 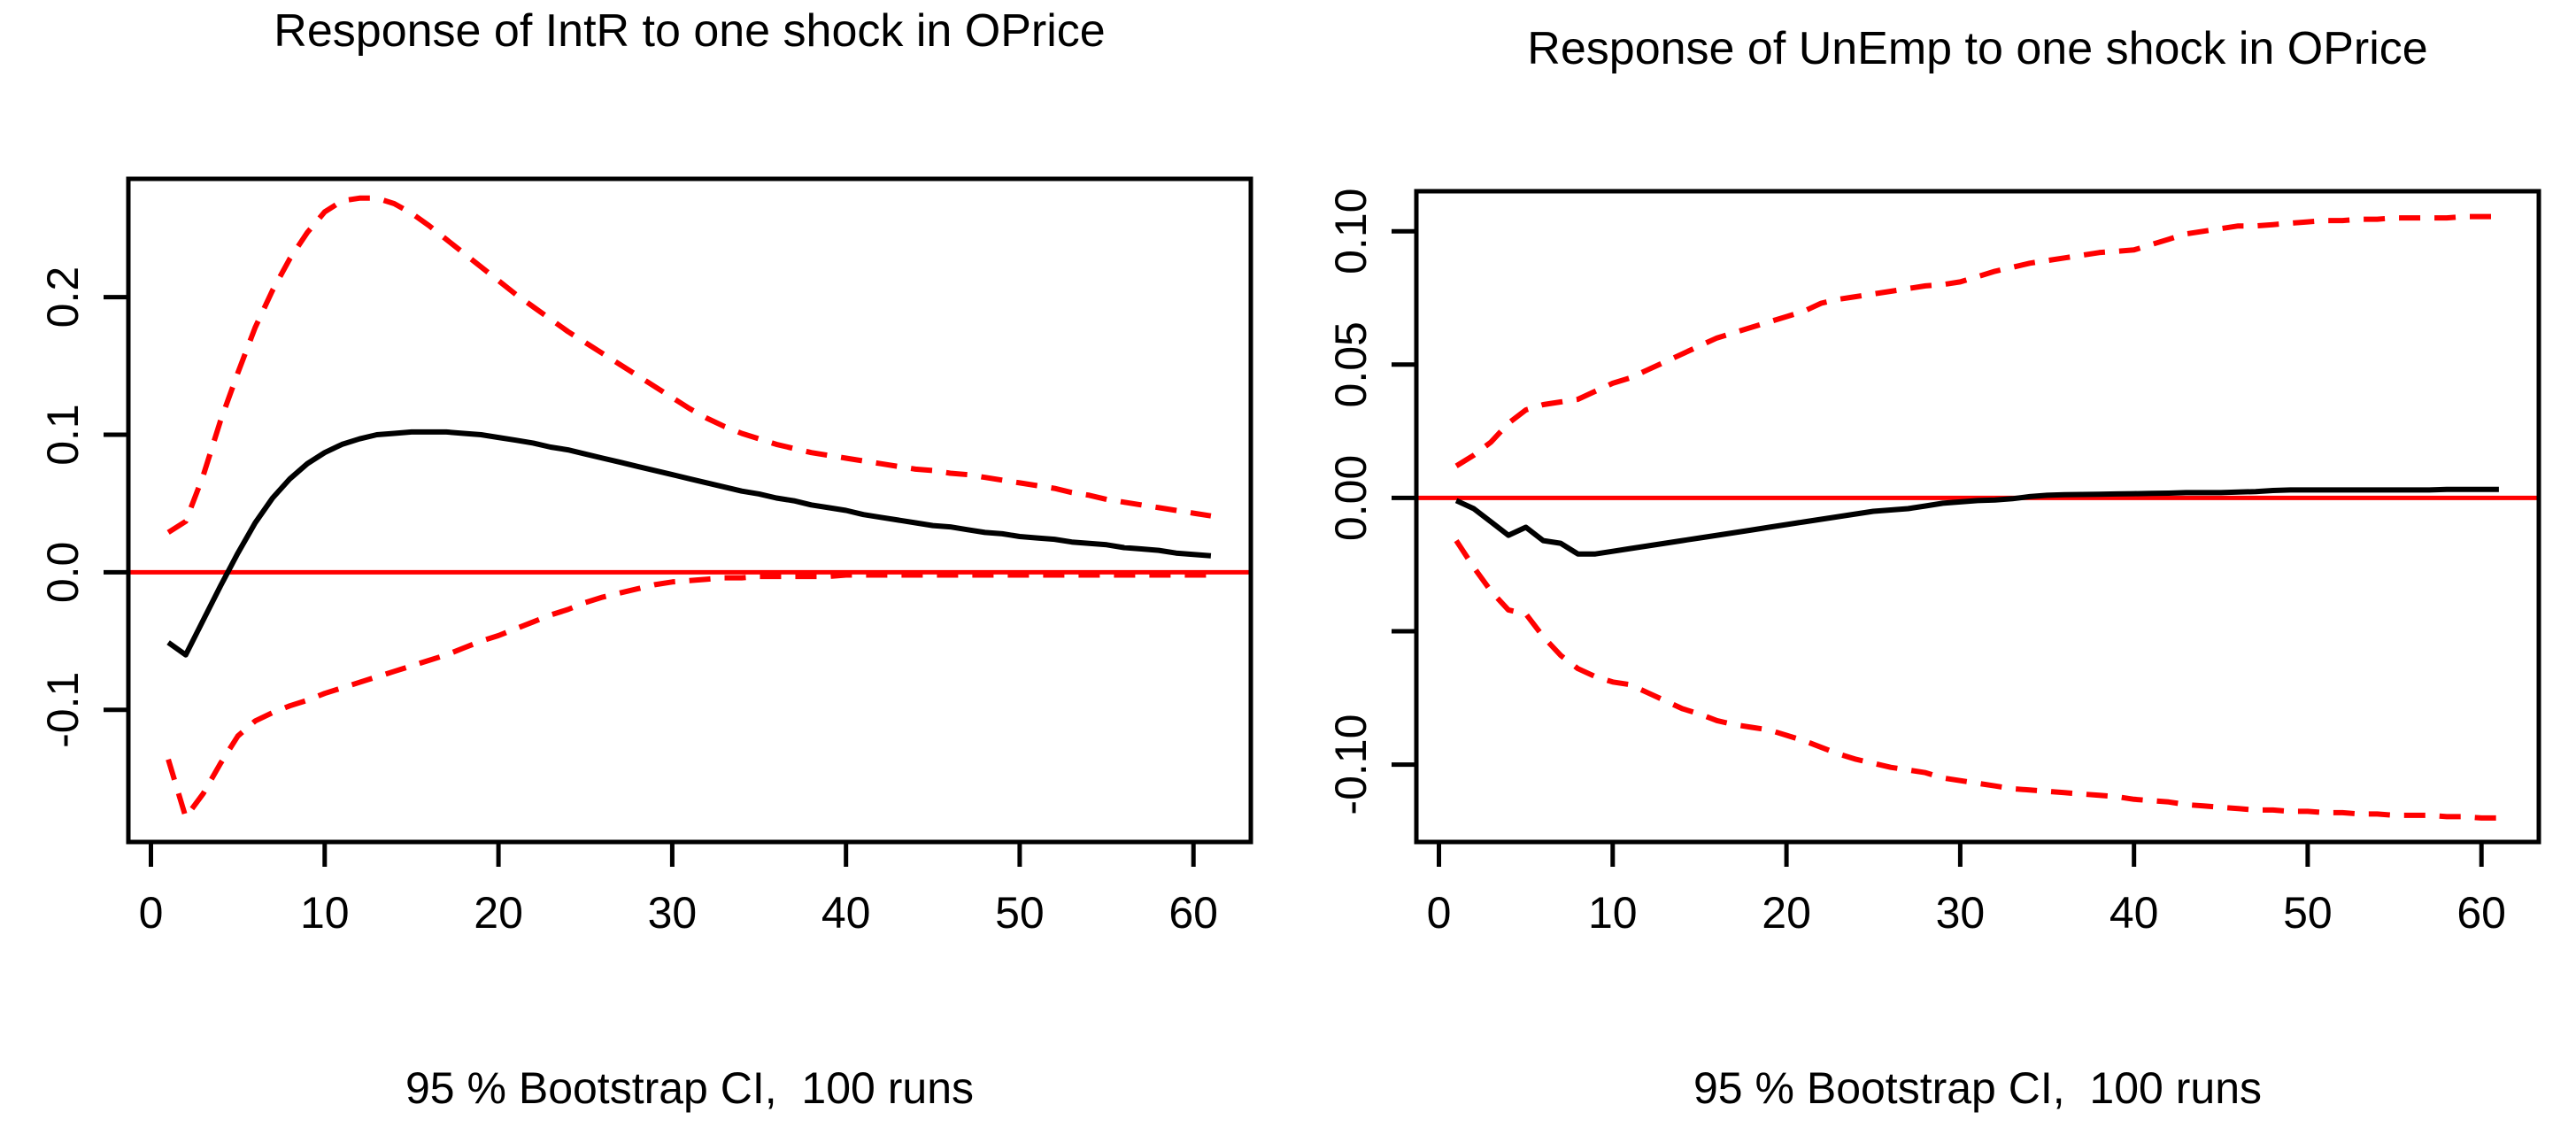 I want to click on y-tick-label: -0.10, so click(x=1351, y=765).